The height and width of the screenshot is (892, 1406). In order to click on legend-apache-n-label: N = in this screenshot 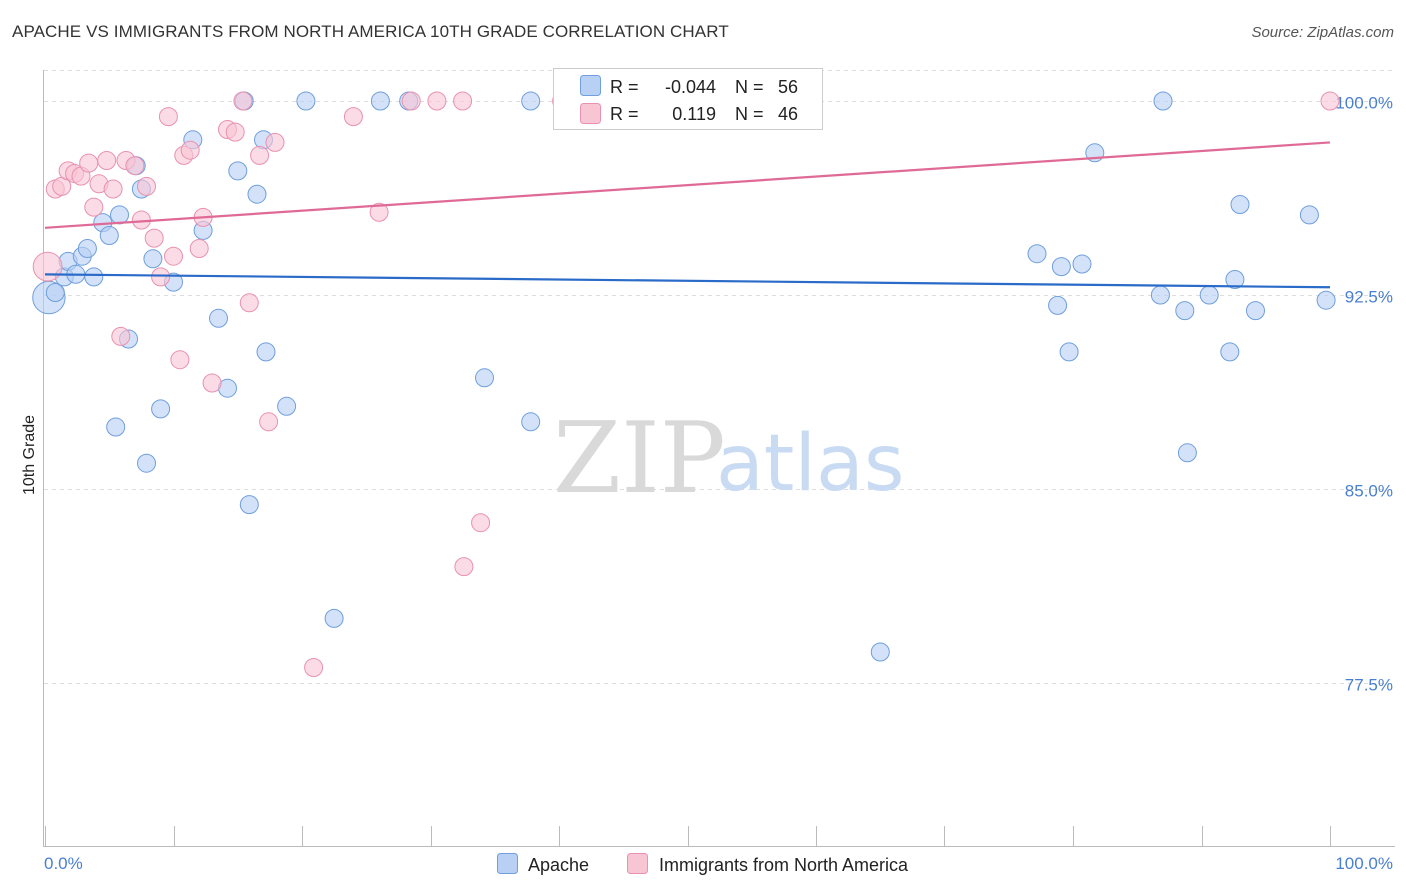, I will do `click(749, 87)`.